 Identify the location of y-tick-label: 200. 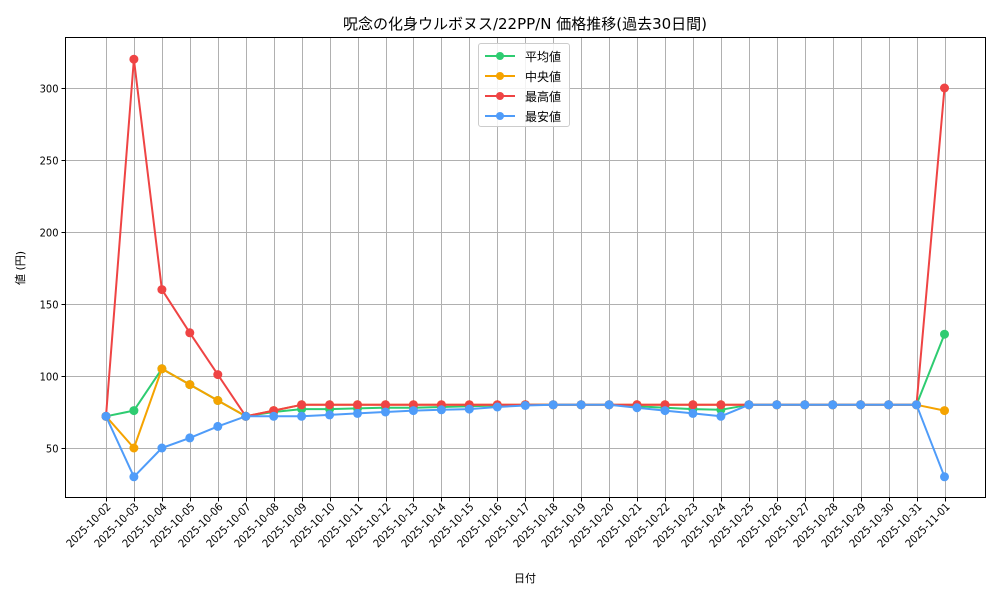
(49, 233).